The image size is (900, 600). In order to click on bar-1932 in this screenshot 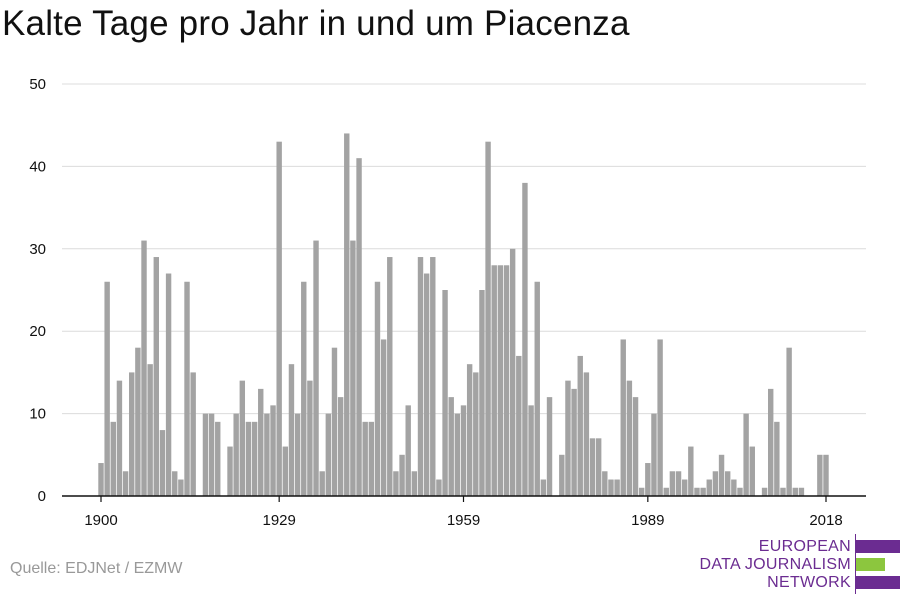, I will do `click(297, 454)`.